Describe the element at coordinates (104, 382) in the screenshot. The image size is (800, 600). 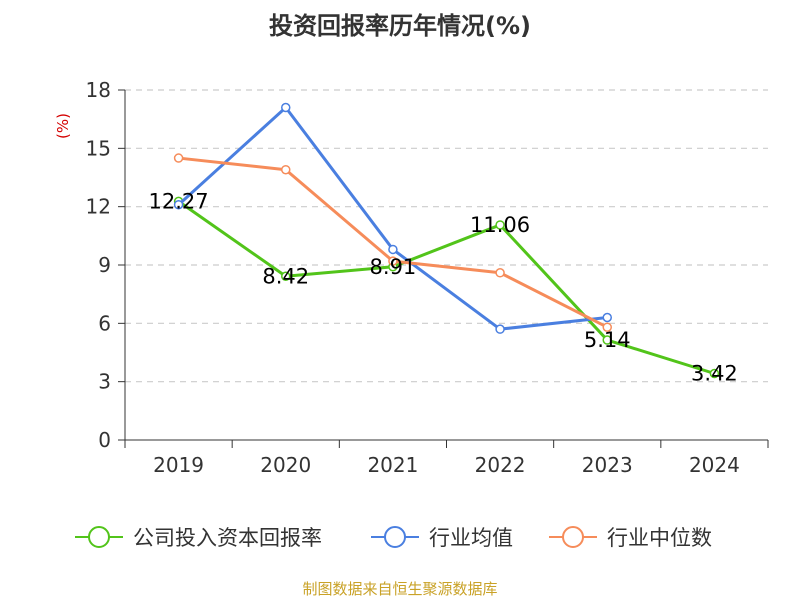
I see `y-tick-label: 3` at that location.